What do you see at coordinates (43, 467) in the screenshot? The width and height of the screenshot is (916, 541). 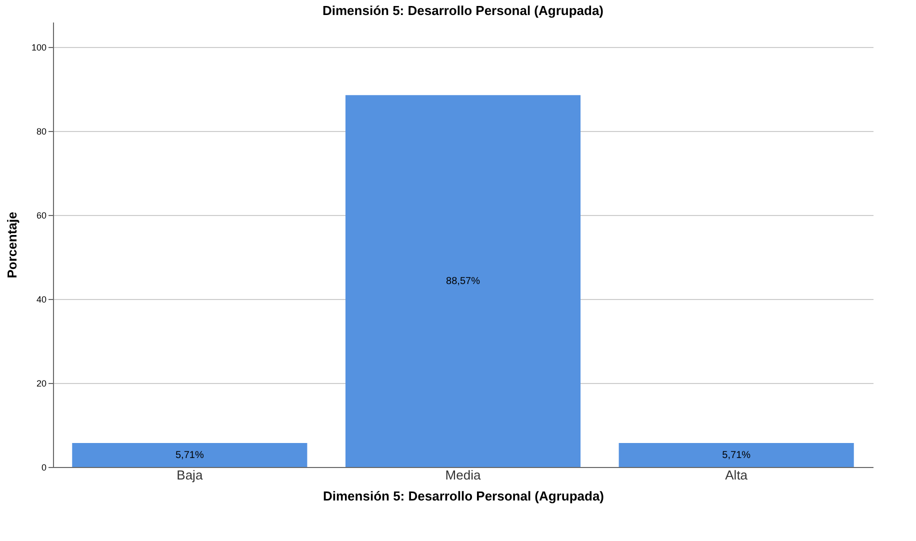 I see `y-tick-label: 0` at bounding box center [43, 467].